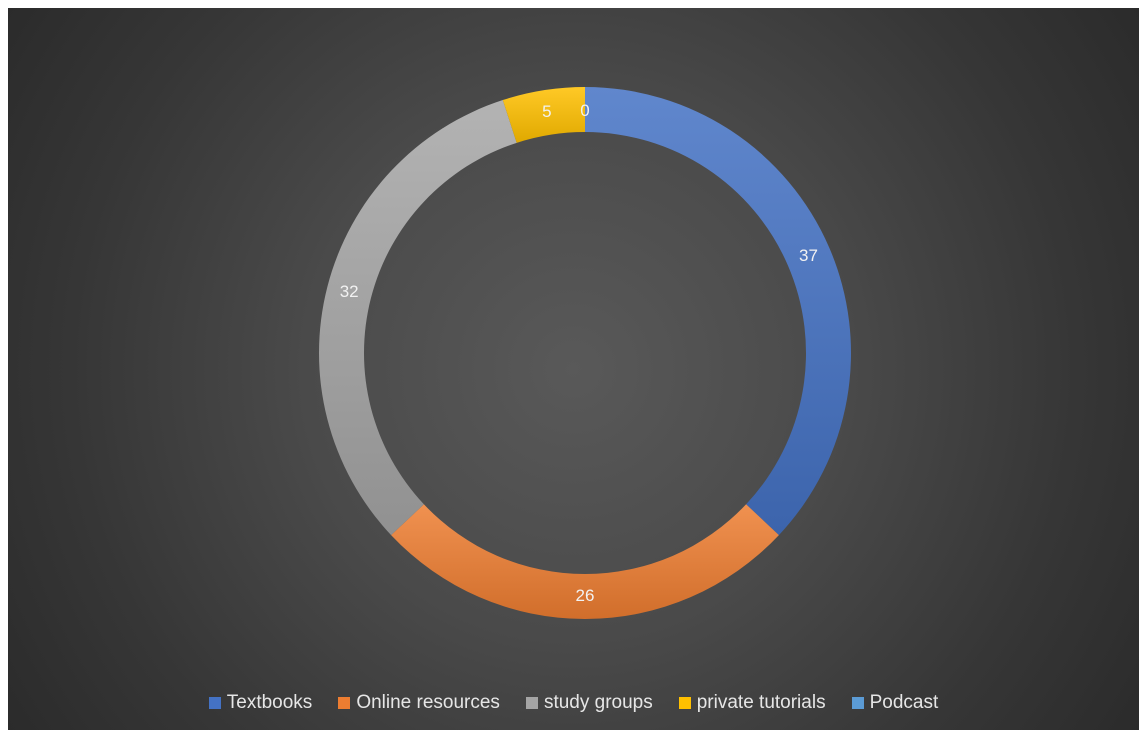 The width and height of the screenshot is (1147, 738). I want to click on legend-swatch-private-tutorials, so click(684, 703).